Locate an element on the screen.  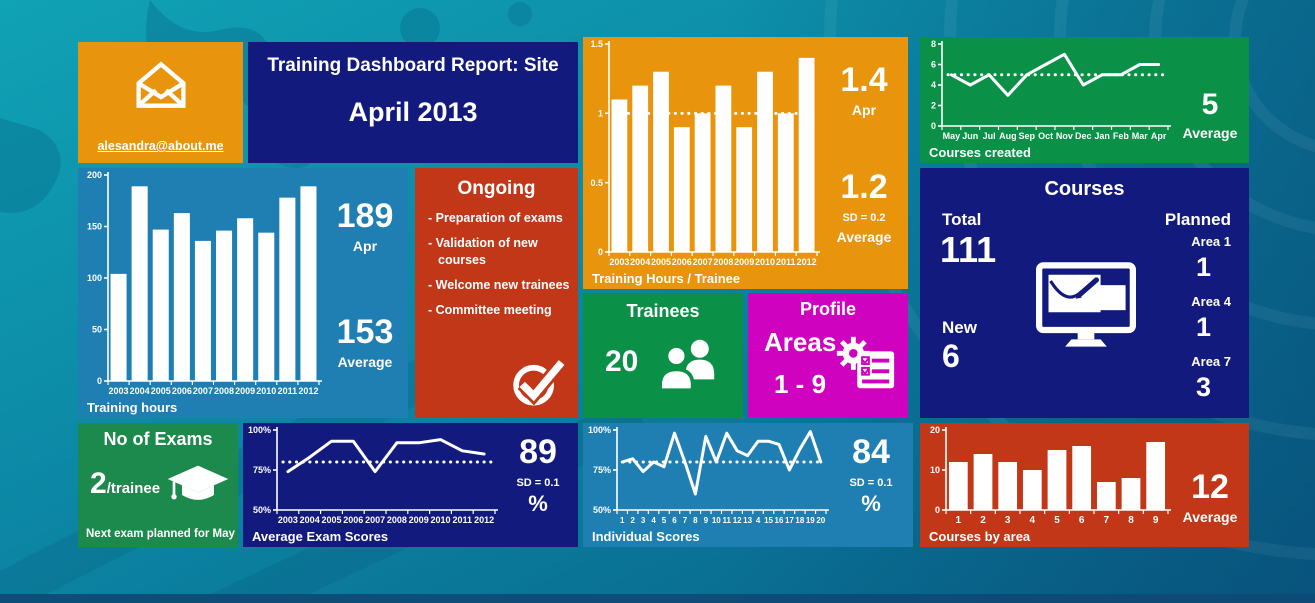
graduation-cap-icon is located at coordinates (198, 487).